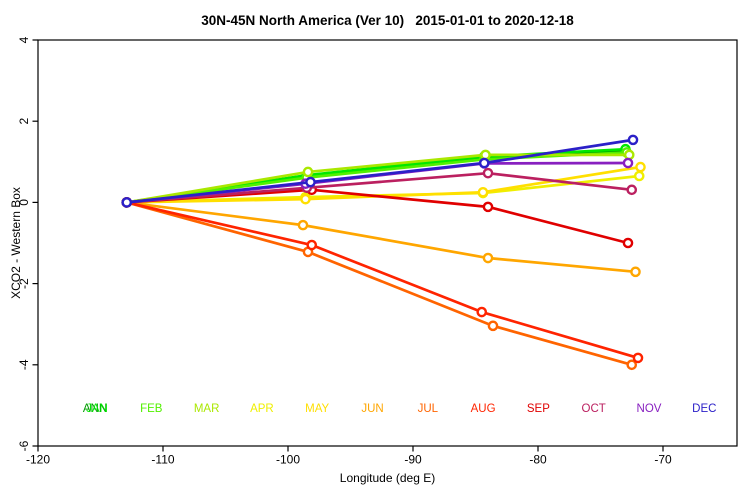 Image resolution: width=750 pixels, height=500 pixels. I want to click on y-tick-label: 0, so click(24, 202).